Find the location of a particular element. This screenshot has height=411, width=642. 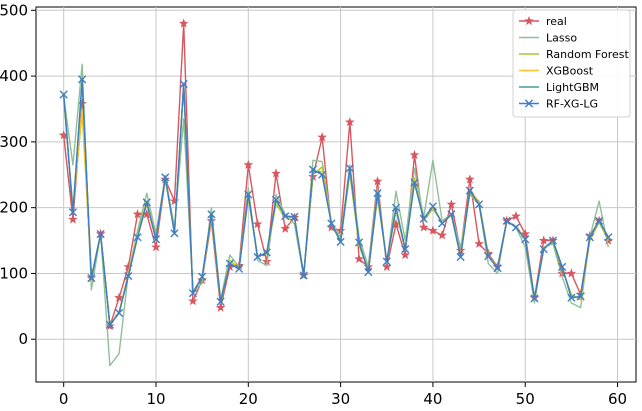

x-tick-label: 40 is located at coordinates (432, 399).